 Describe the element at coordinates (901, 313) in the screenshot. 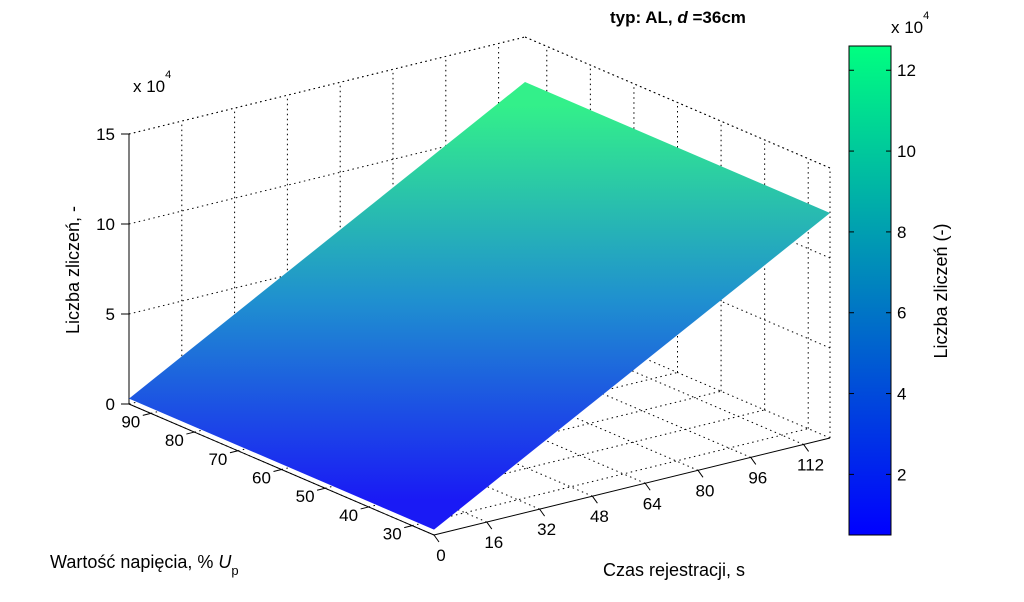

I see `colorbar-tick-label: 6` at that location.